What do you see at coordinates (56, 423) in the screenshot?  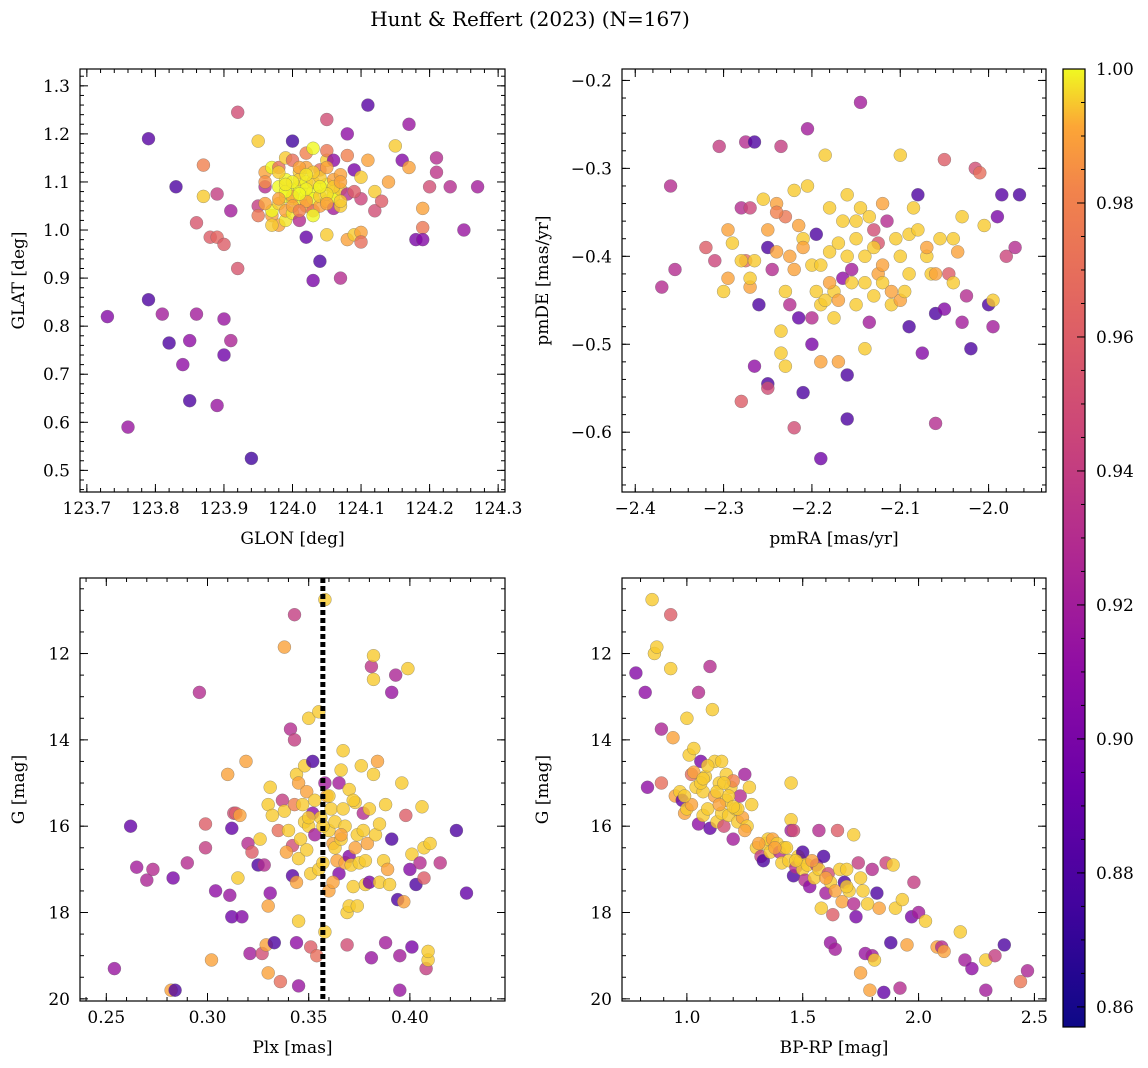 I see `y-tick-label: 0.6` at bounding box center [56, 423].